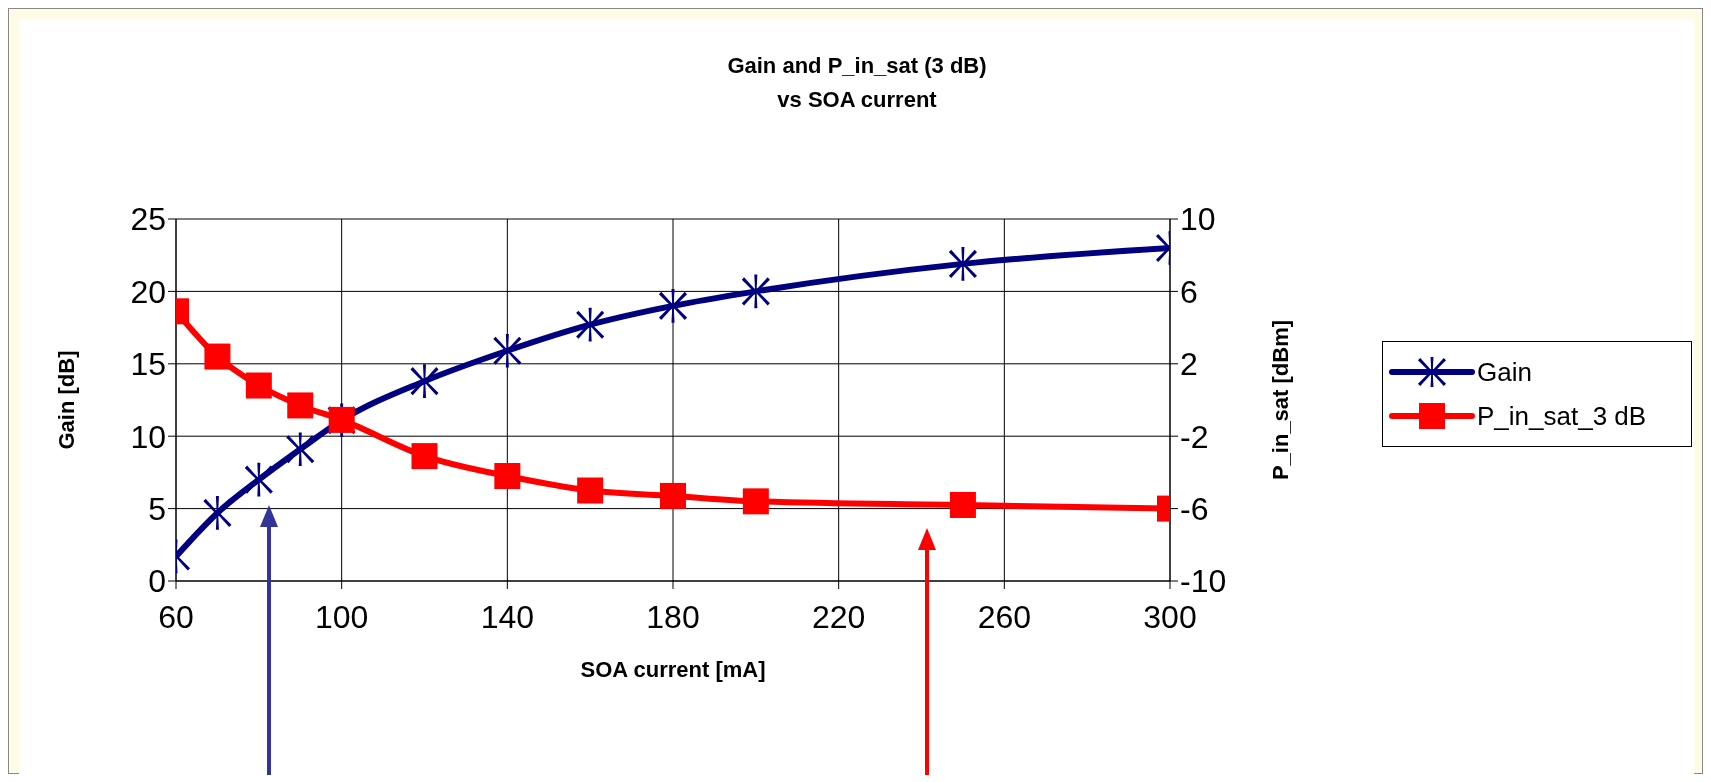 Image resolution: width=1711 pixels, height=782 pixels. What do you see at coordinates (1189, 291) in the screenshot?
I see `y2-tick-label: 6` at bounding box center [1189, 291].